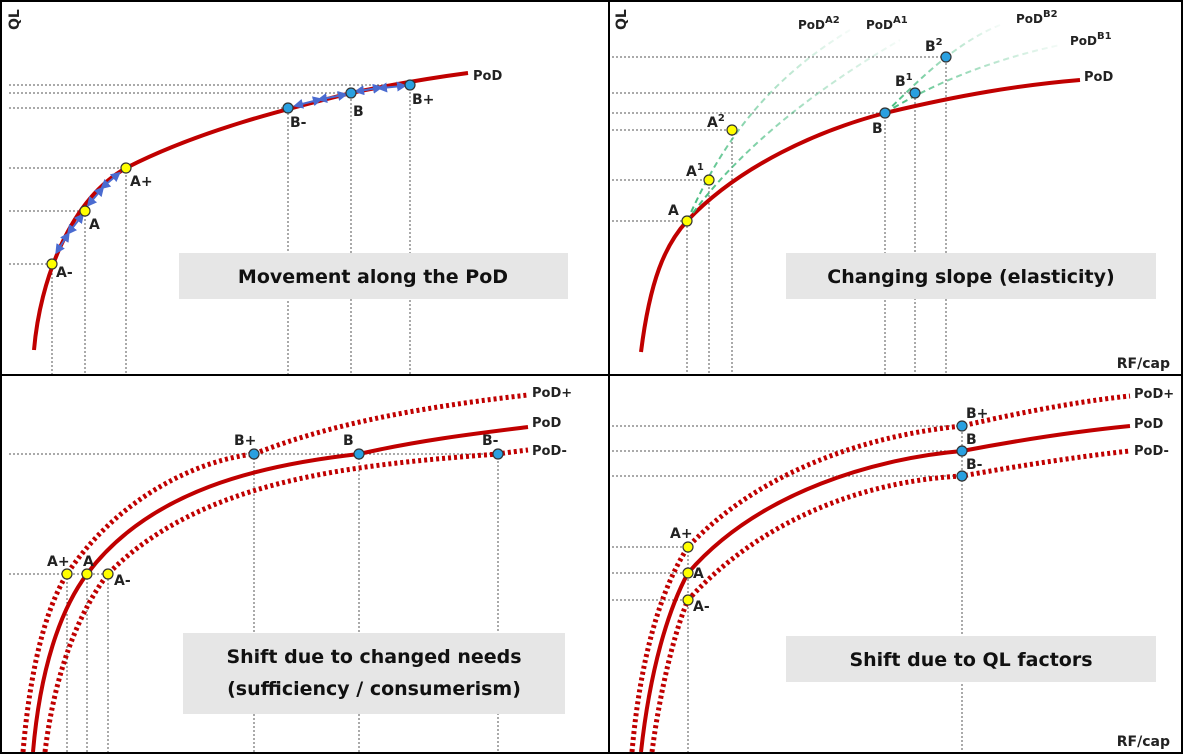  I want to click on title-box-slope, so click(971, 276).